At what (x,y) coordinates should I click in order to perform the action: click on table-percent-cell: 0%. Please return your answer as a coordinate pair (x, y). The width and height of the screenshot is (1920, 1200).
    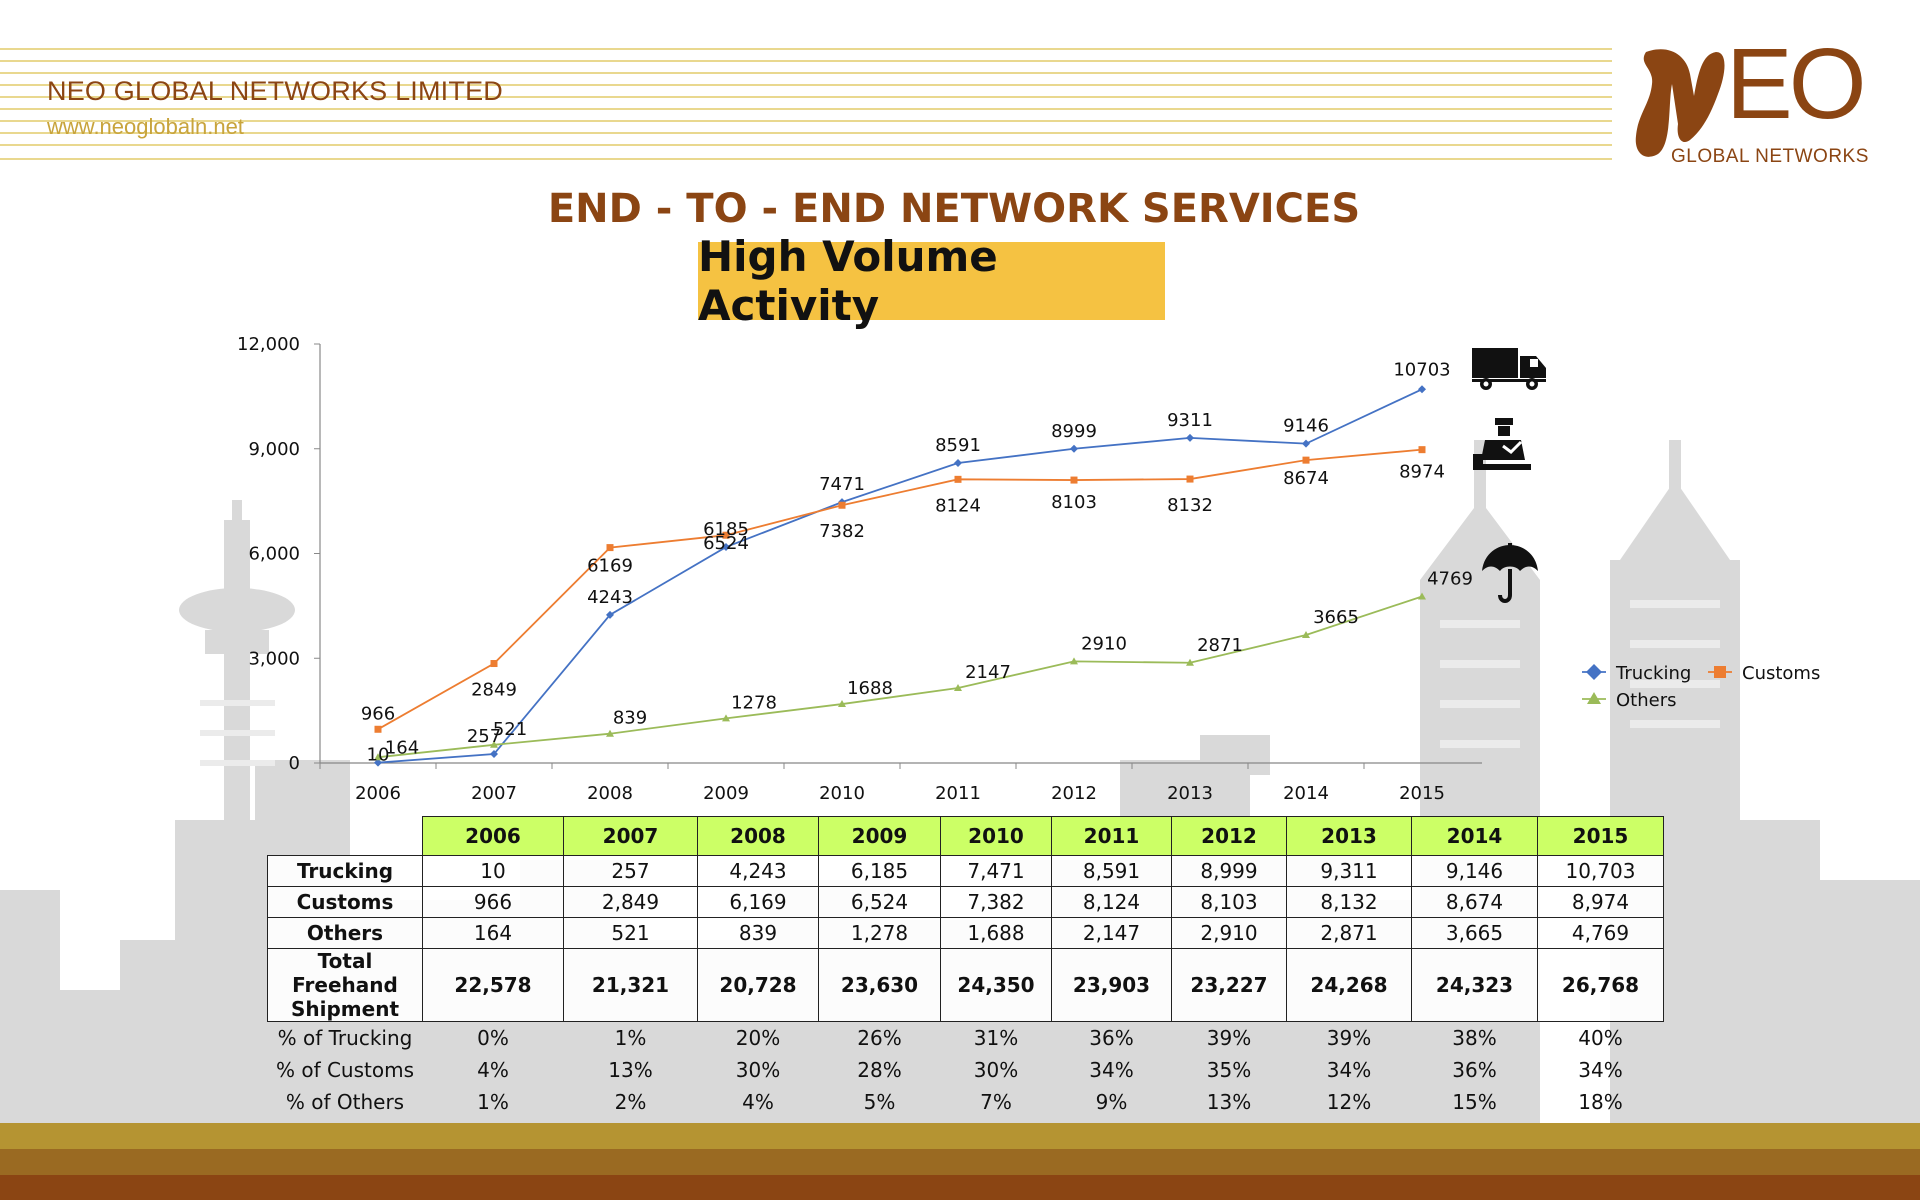
    Looking at the image, I should click on (493, 1038).